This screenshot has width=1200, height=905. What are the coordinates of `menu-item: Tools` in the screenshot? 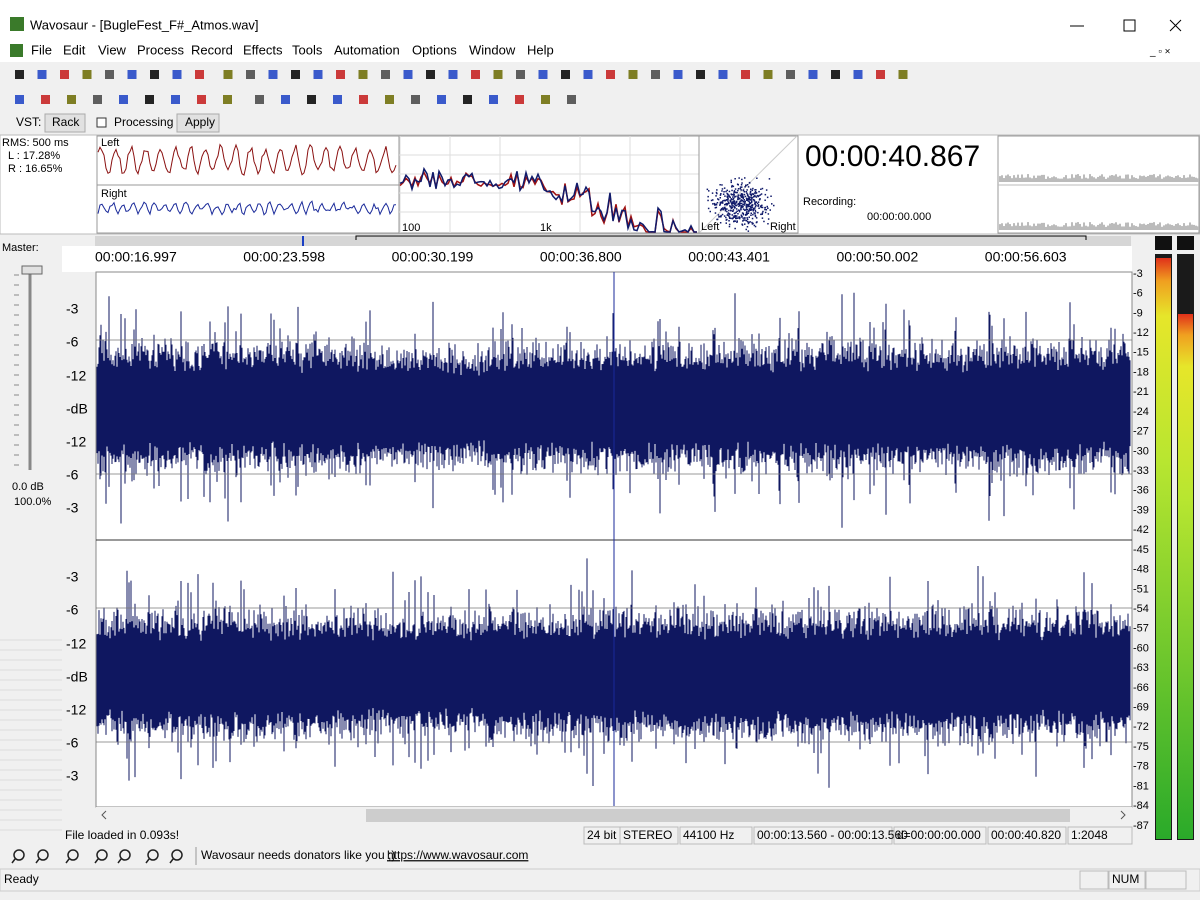 It's located at (307, 49).